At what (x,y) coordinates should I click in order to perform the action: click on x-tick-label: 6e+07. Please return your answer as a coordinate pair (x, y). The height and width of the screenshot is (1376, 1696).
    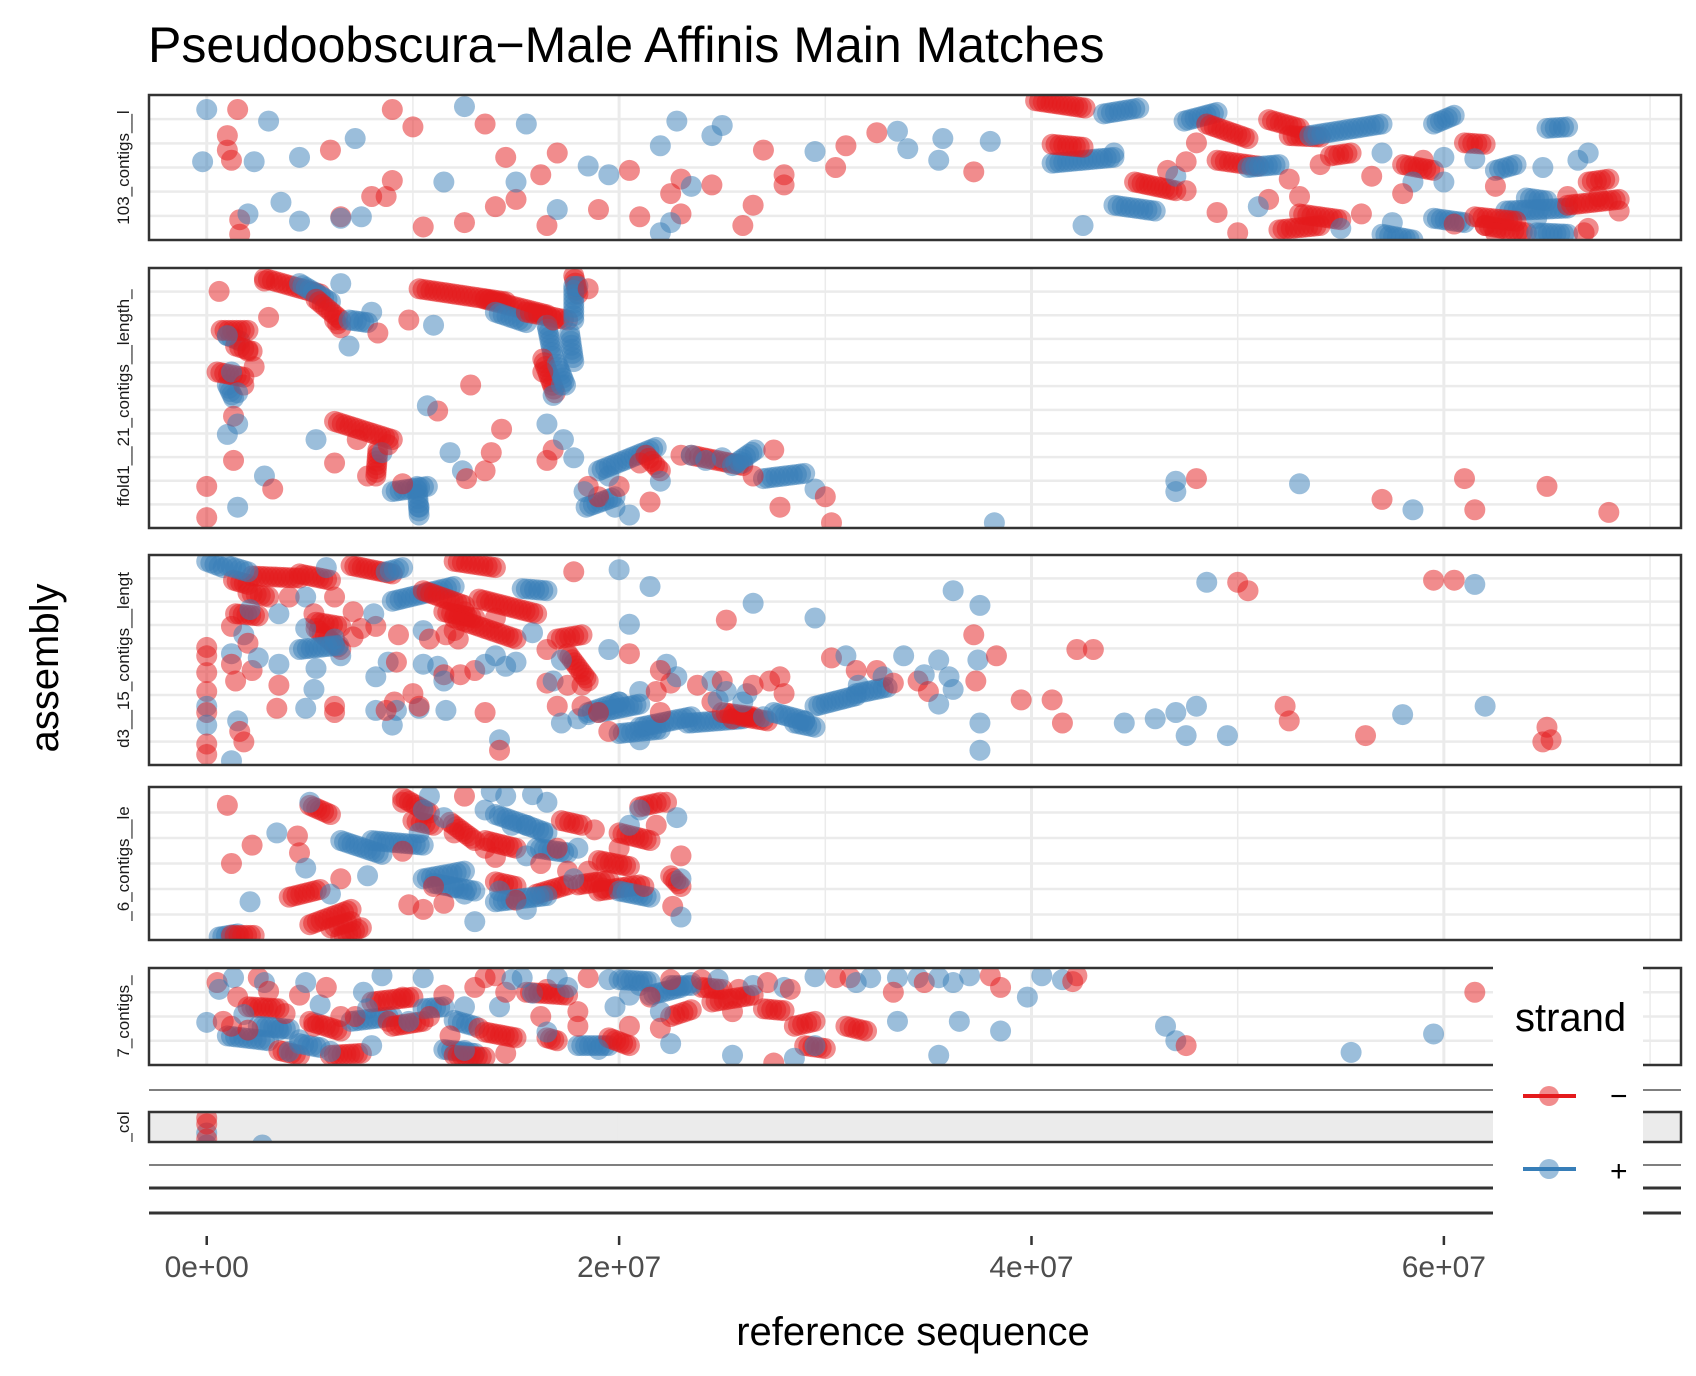
    Looking at the image, I should click on (1444, 1267).